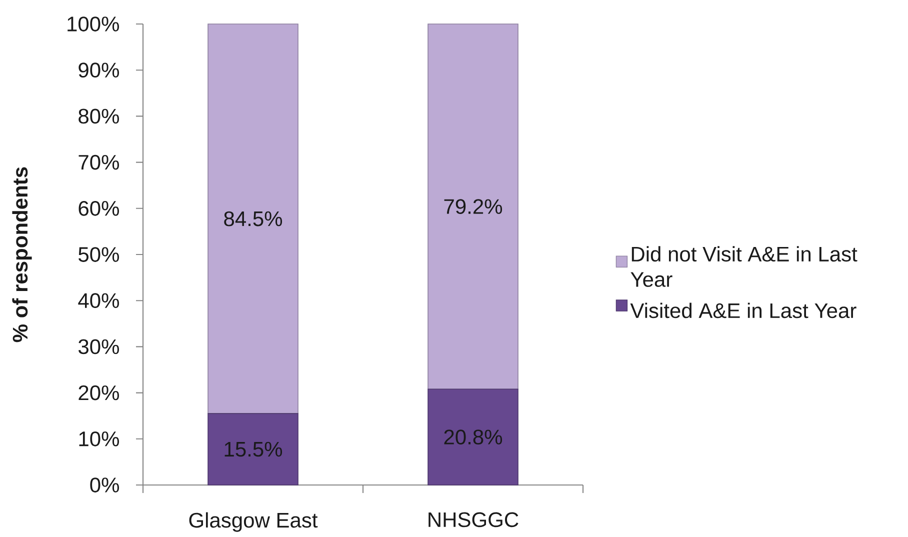  Describe the element at coordinates (98, 346) in the screenshot. I see `y-tick-label: 30%` at that location.